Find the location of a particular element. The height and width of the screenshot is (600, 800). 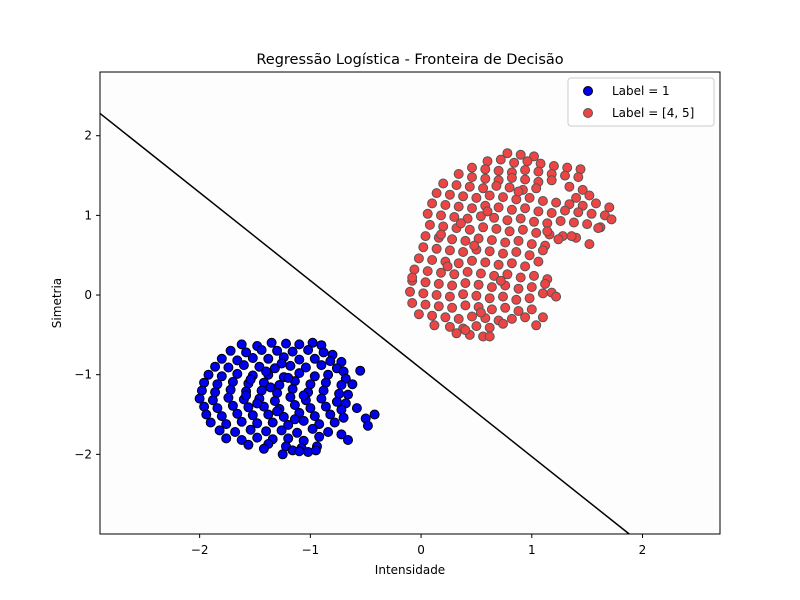

legend-label-series-2: Label = [4, 5] is located at coordinates (653, 113).